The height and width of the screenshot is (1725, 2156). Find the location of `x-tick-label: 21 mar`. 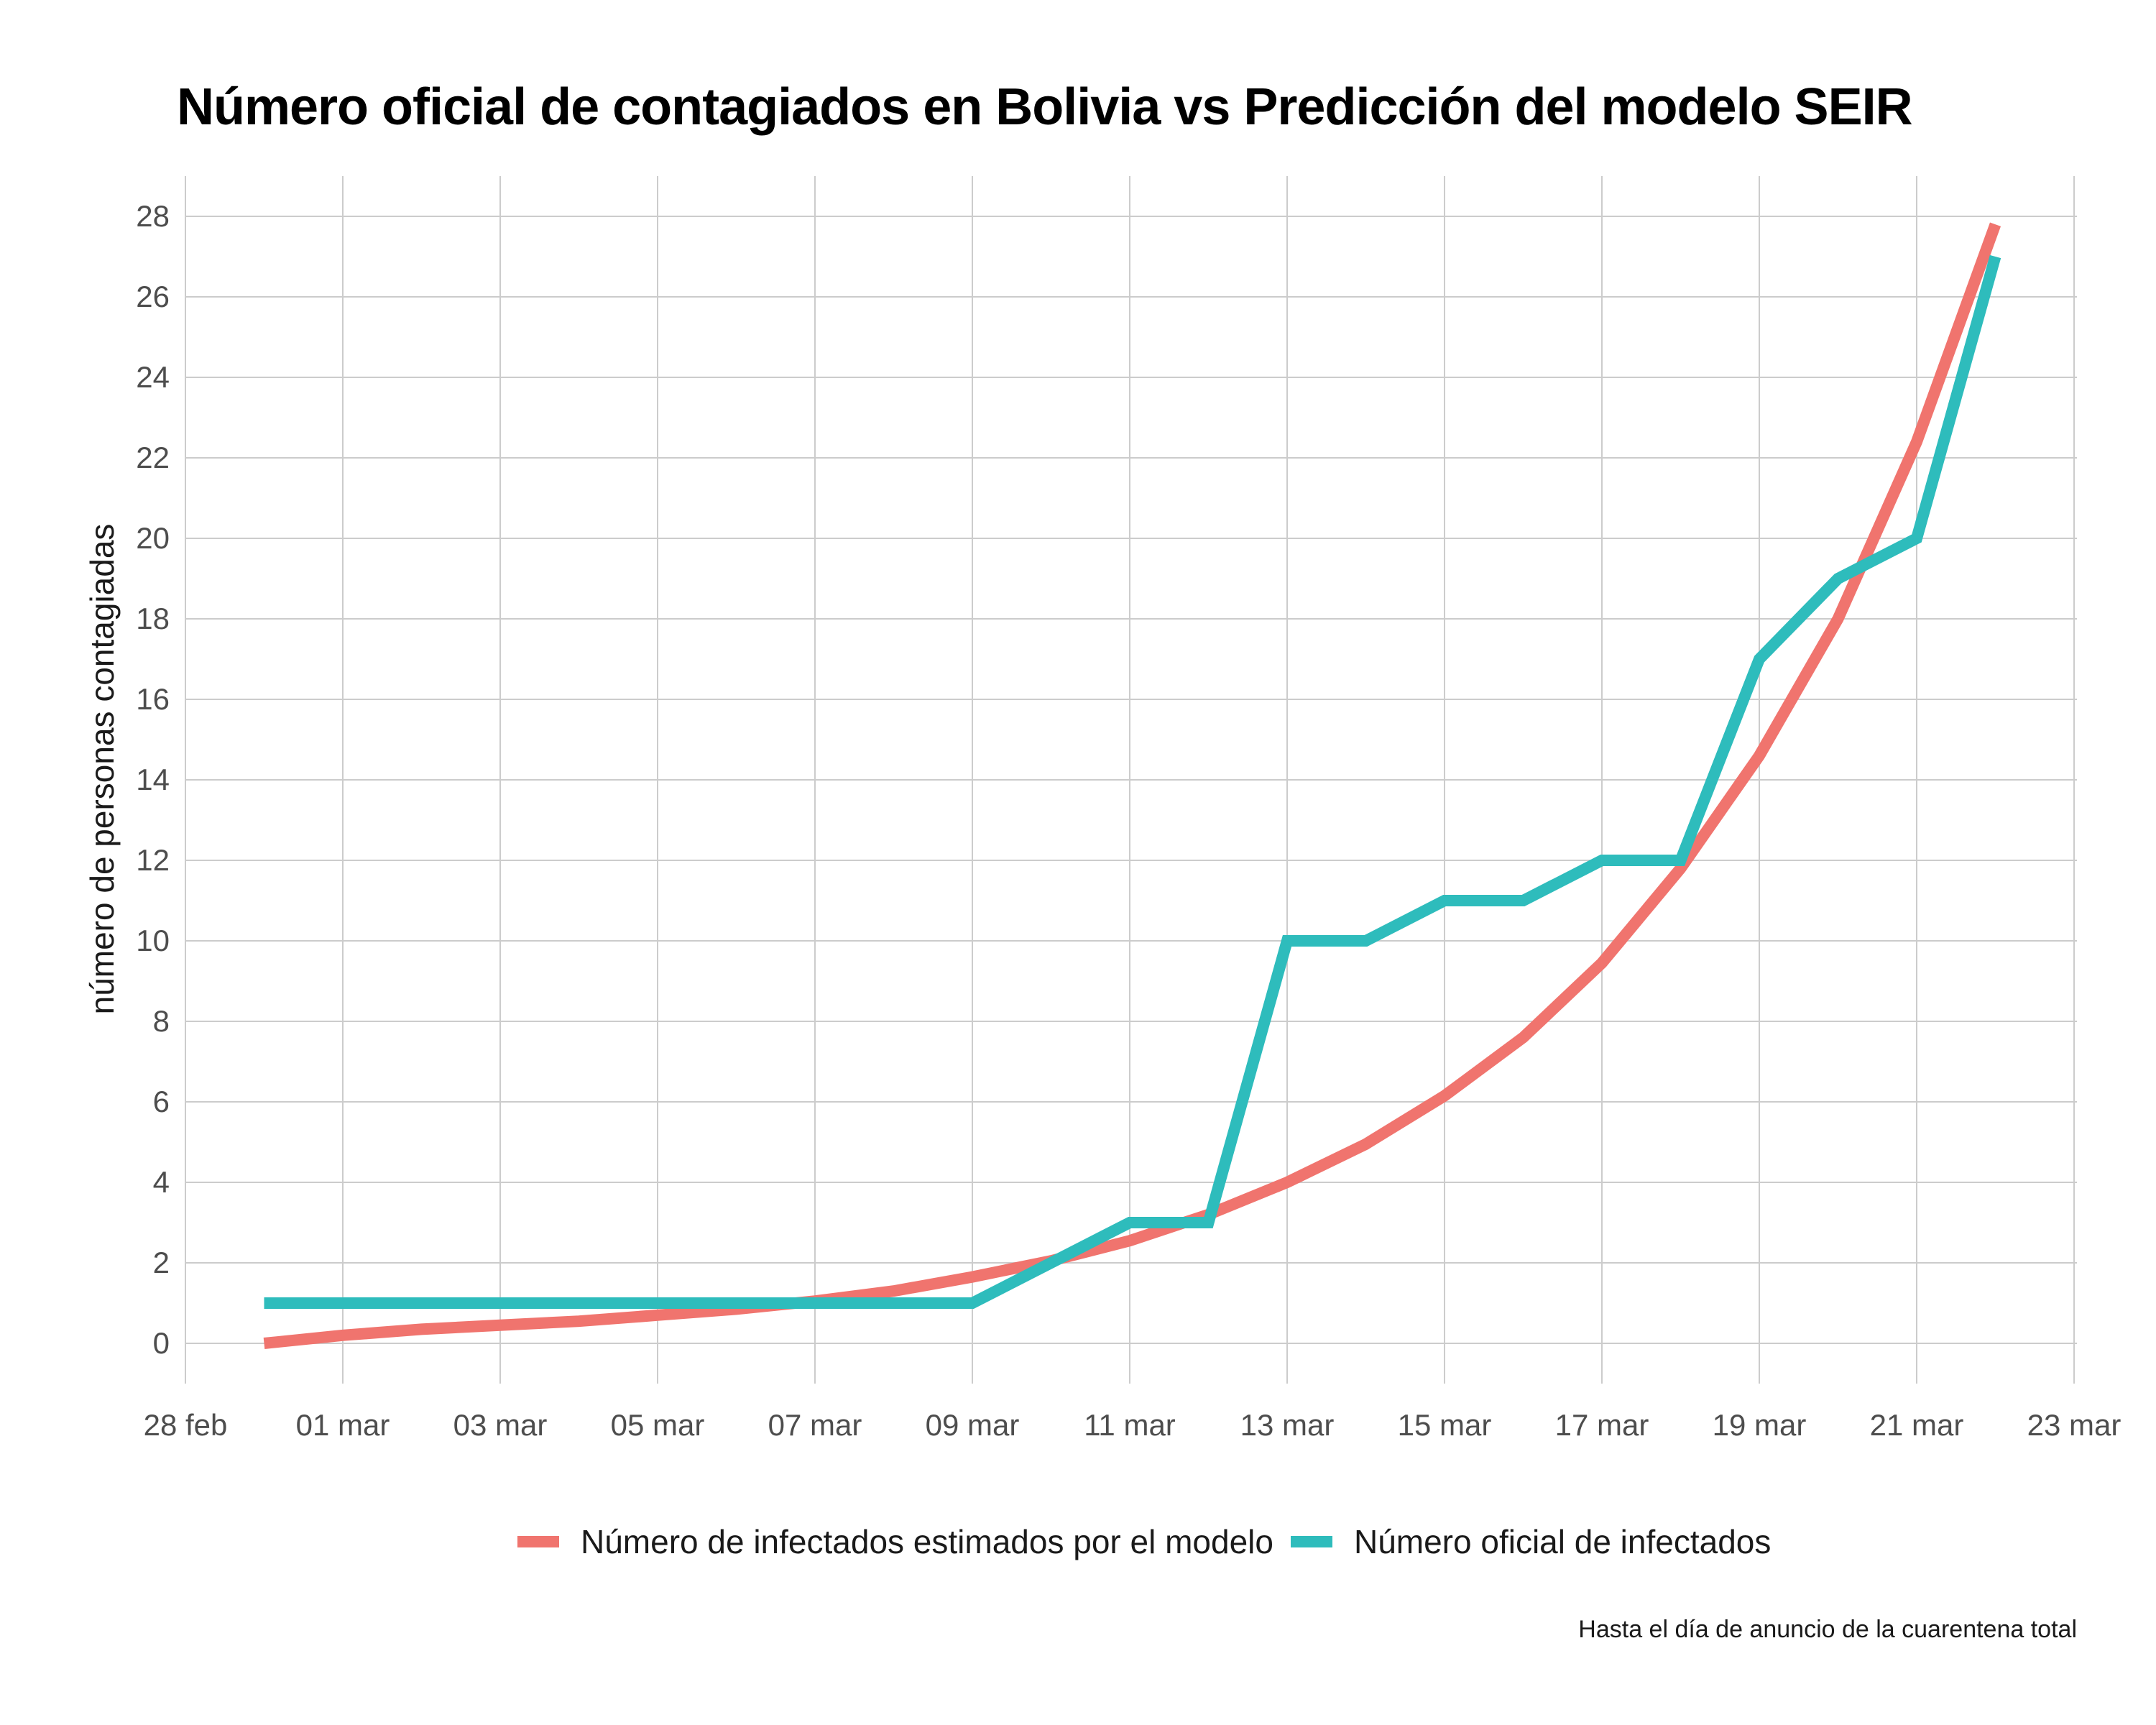

x-tick-label: 21 mar is located at coordinates (1917, 1425).